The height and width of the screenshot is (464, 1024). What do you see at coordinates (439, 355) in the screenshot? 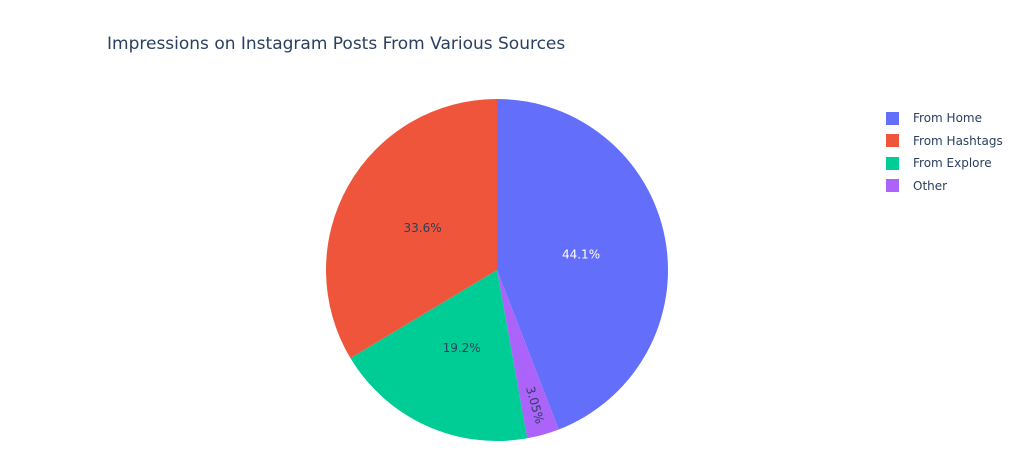
I see `pie-slice-from-explore` at bounding box center [439, 355].